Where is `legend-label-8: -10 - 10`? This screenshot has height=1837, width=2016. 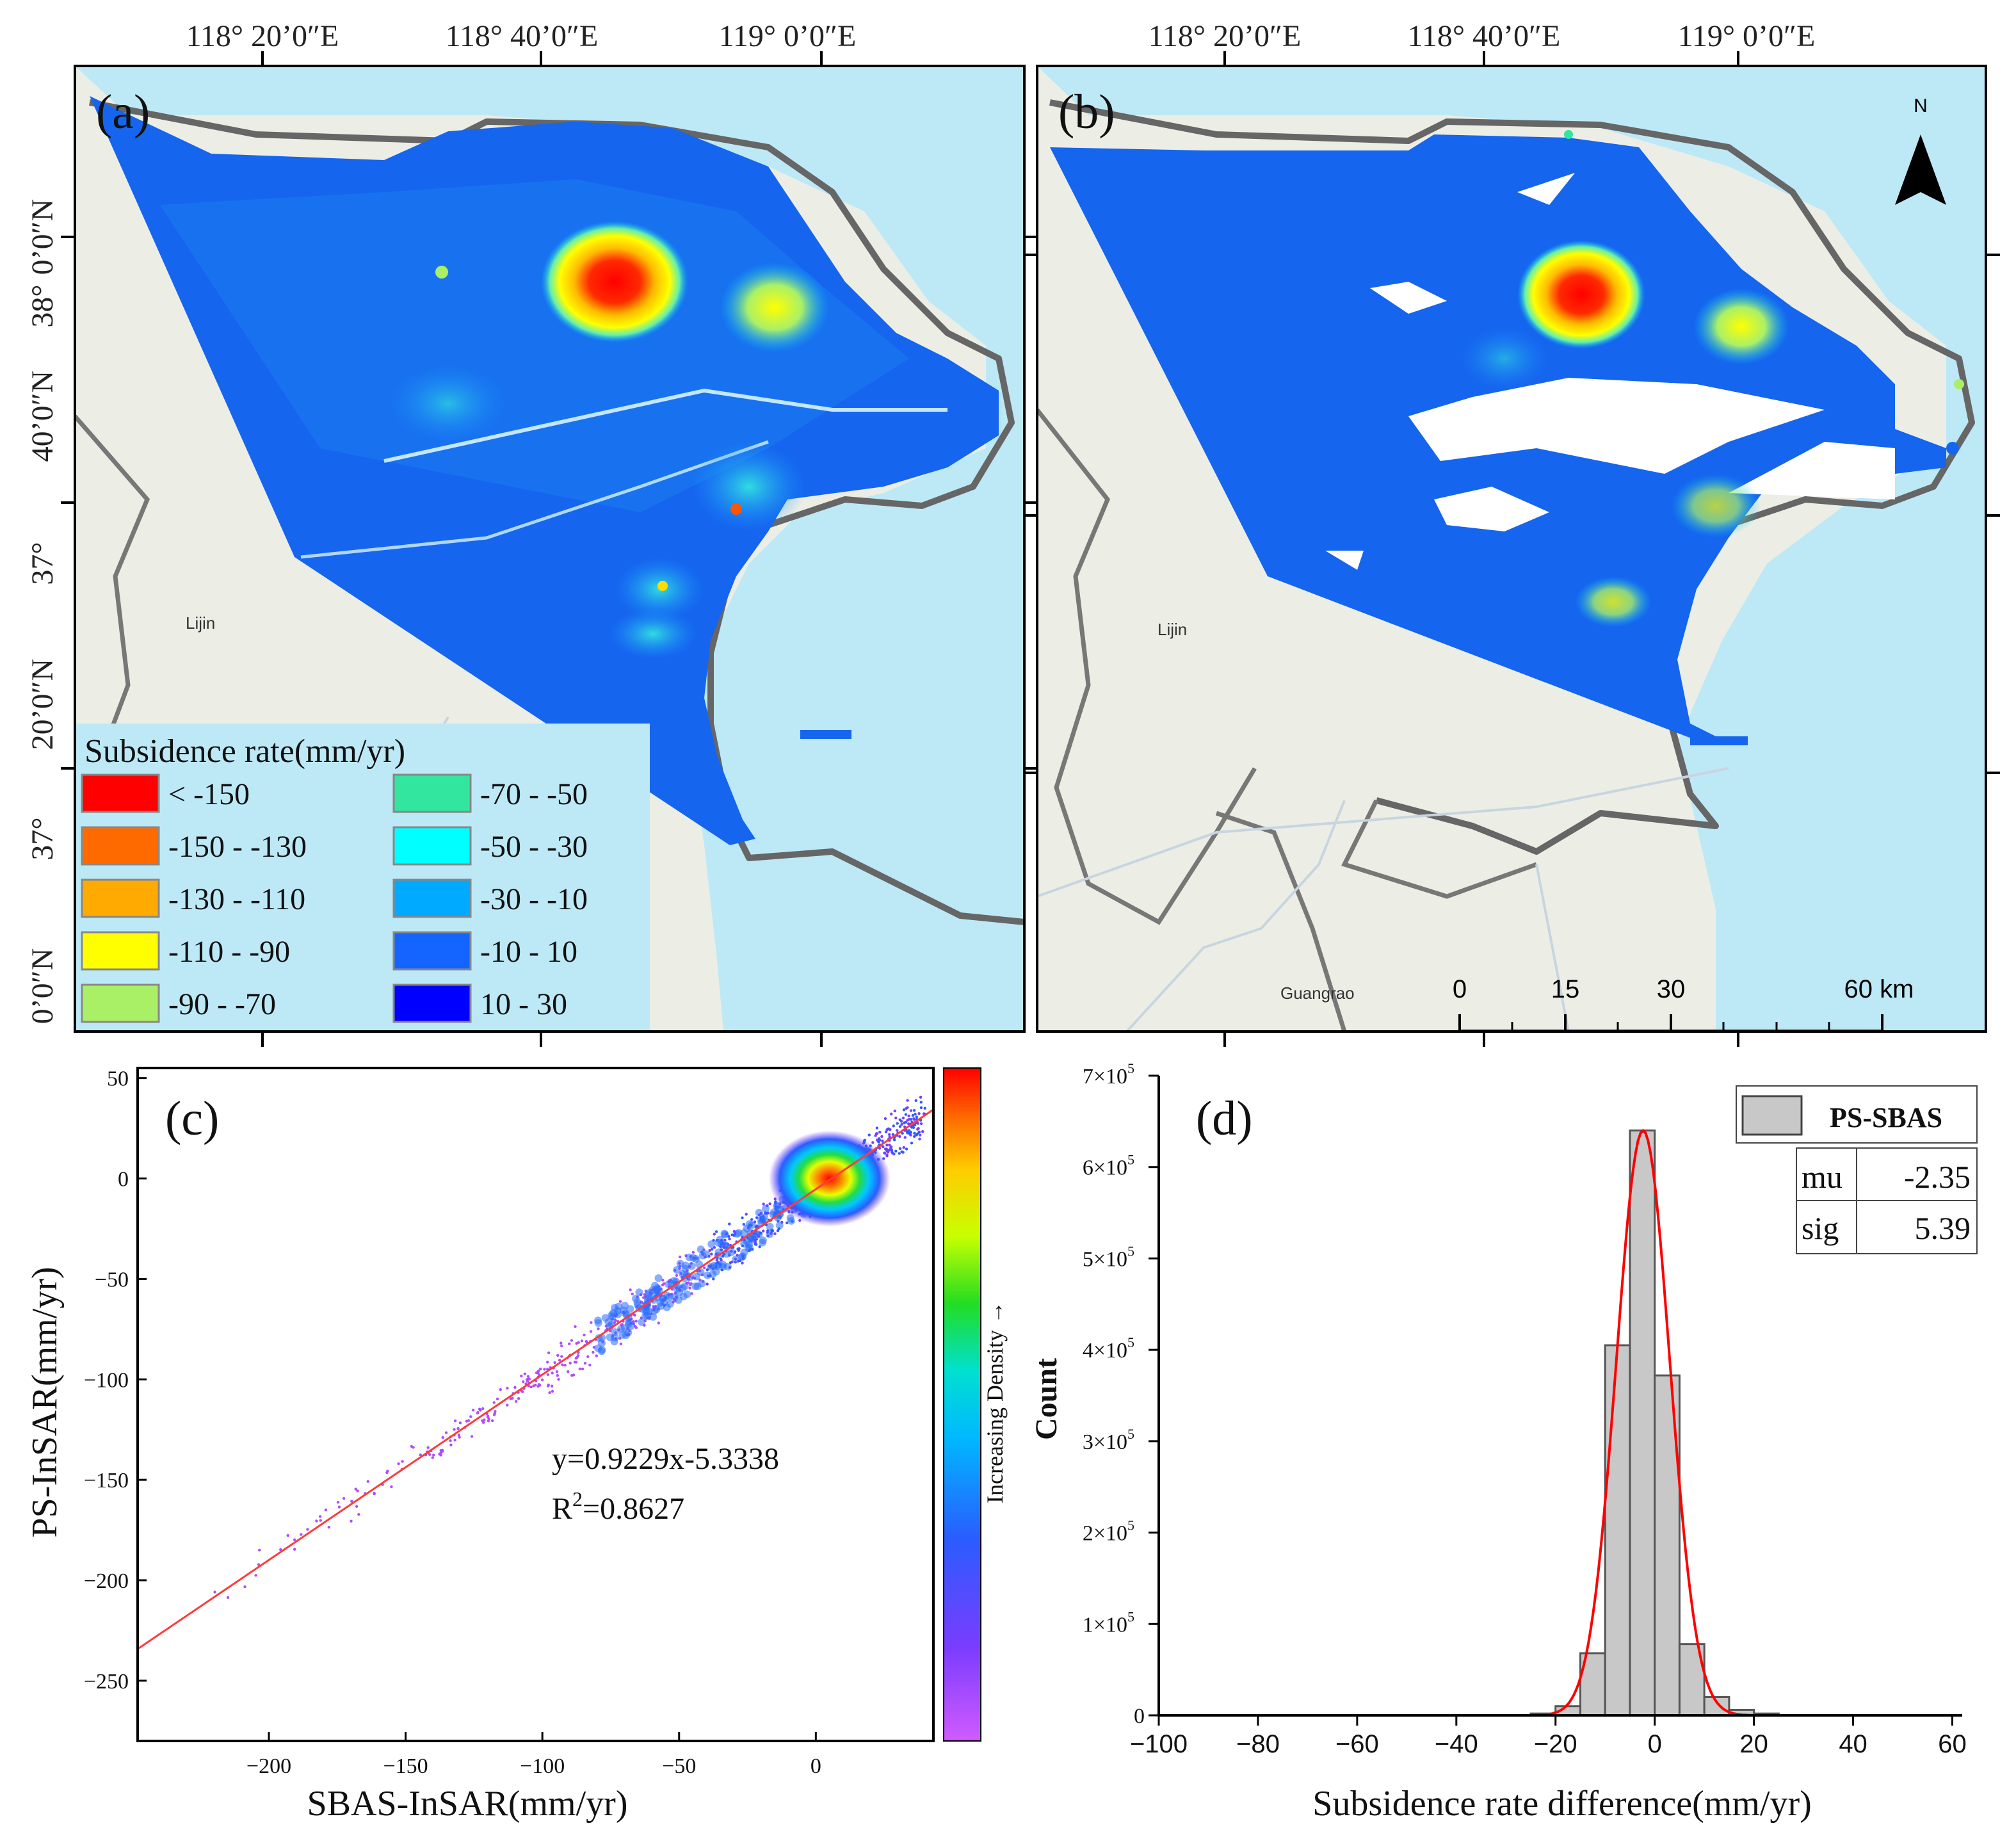
legend-label-8: -10 - 10 is located at coordinates (528, 952).